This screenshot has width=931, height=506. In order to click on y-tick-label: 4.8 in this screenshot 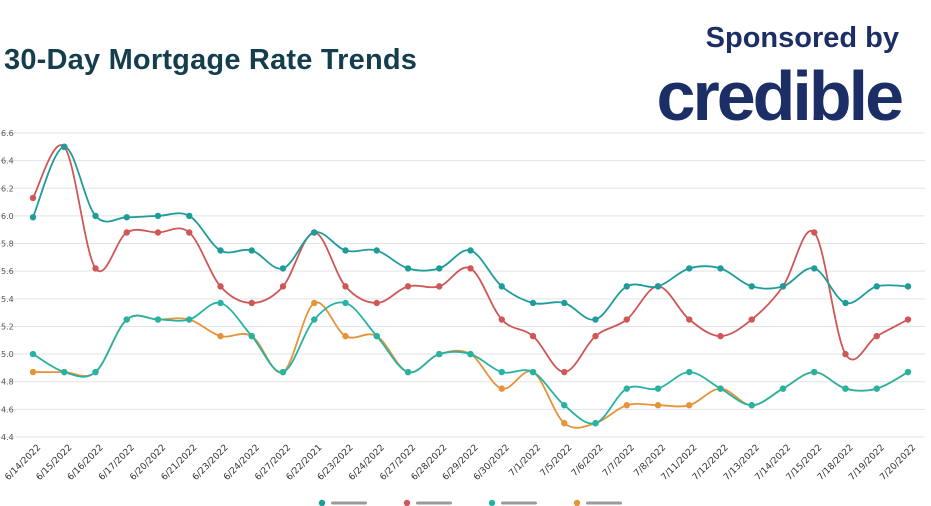, I will do `click(7, 382)`.